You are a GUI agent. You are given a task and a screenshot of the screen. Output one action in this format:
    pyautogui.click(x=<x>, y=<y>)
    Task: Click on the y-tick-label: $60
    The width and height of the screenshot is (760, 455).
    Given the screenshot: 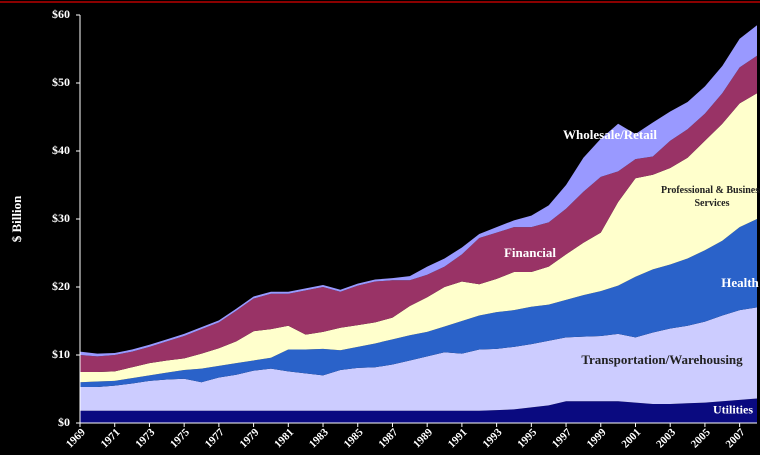 What is the action you would take?
    pyautogui.click(x=61, y=14)
    